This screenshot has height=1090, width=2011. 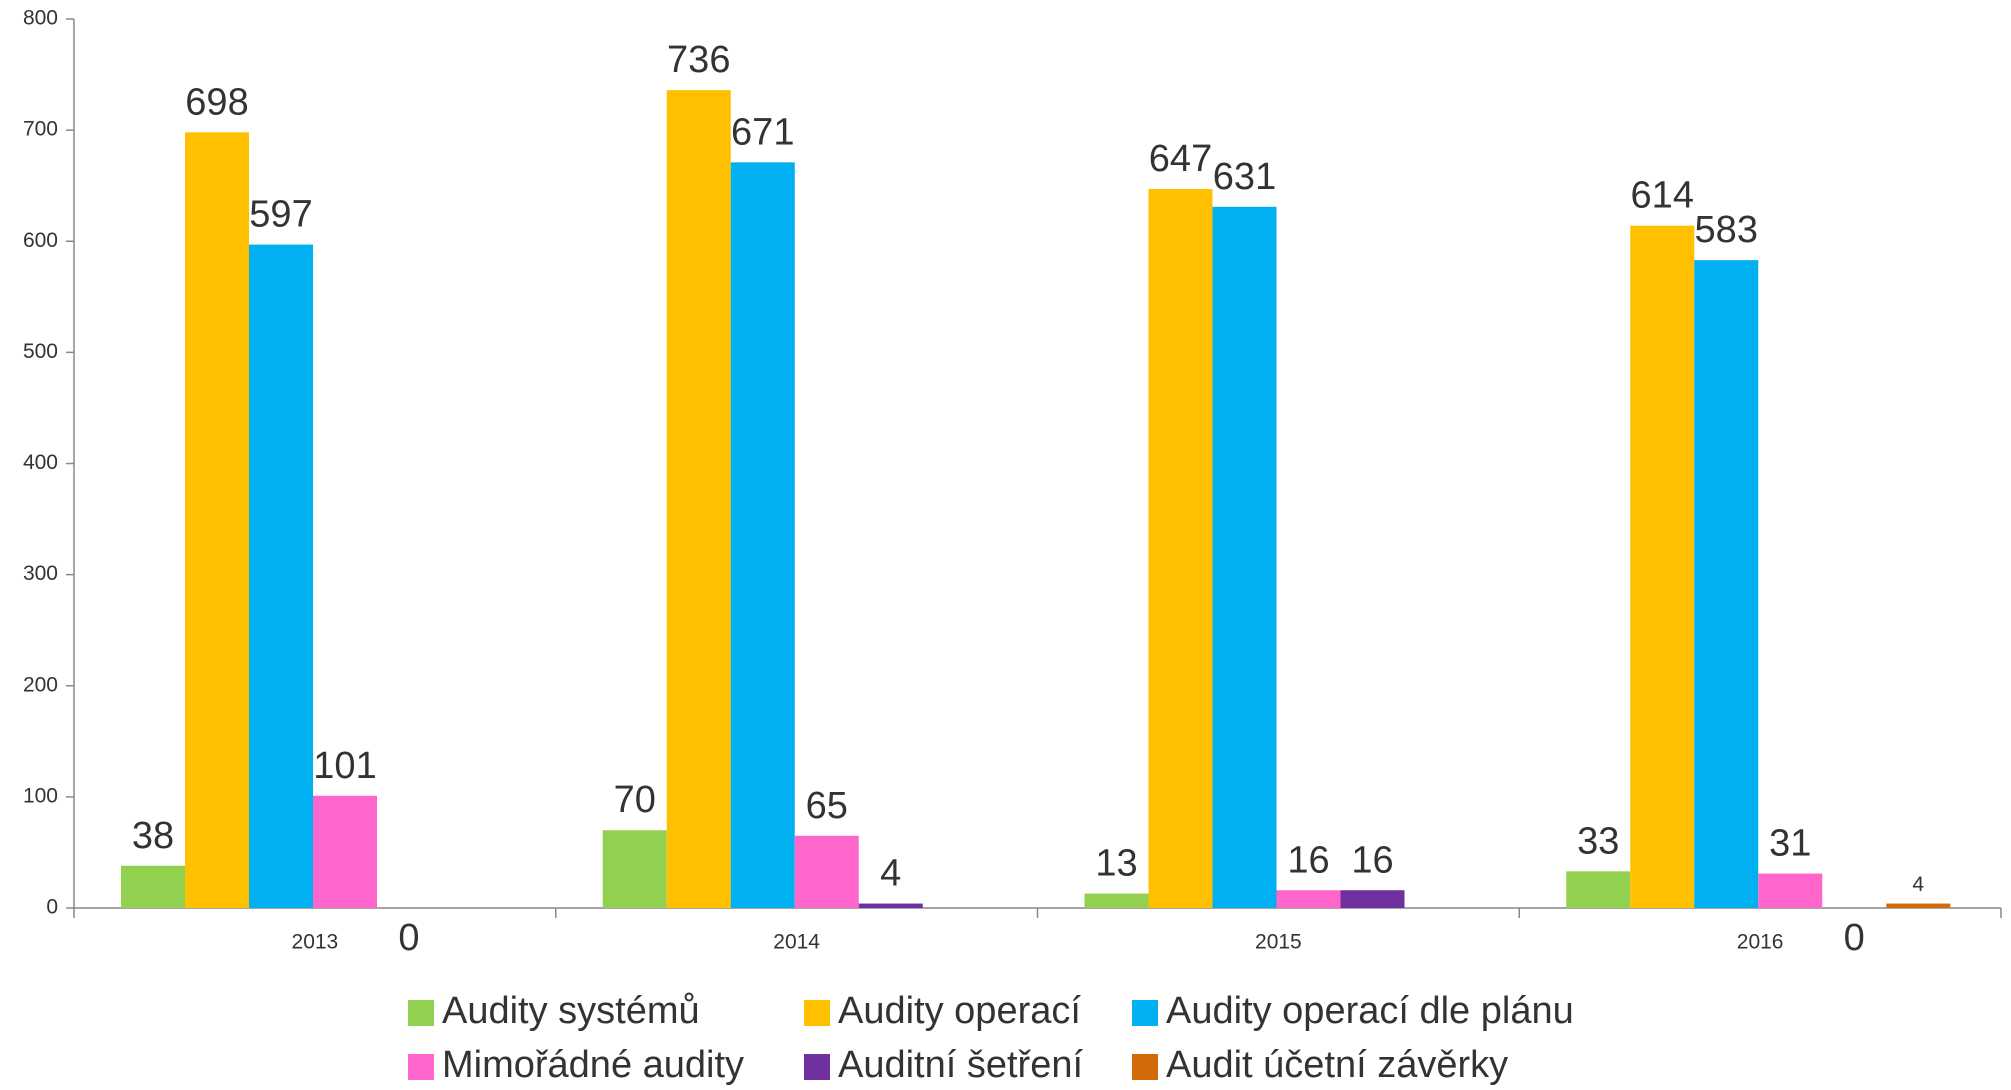 I want to click on value-label: 31, so click(x=1790, y=844).